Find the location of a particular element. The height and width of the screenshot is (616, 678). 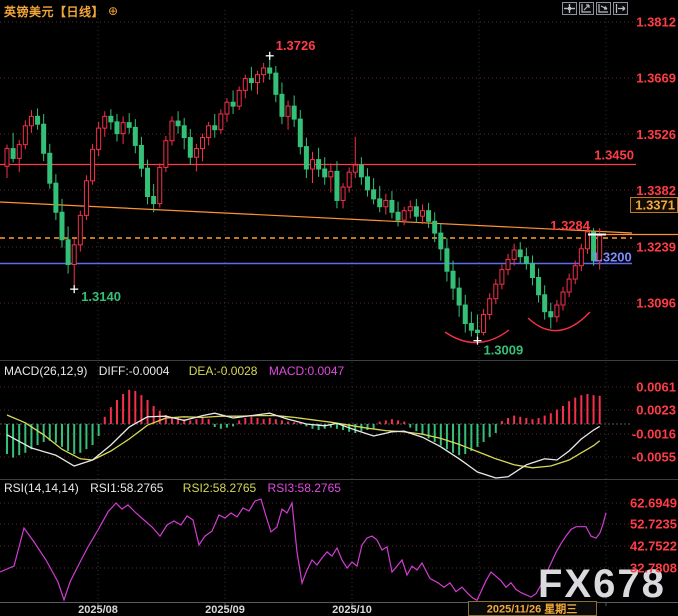

macd-axis-label: 0.0023 is located at coordinates (656, 410).